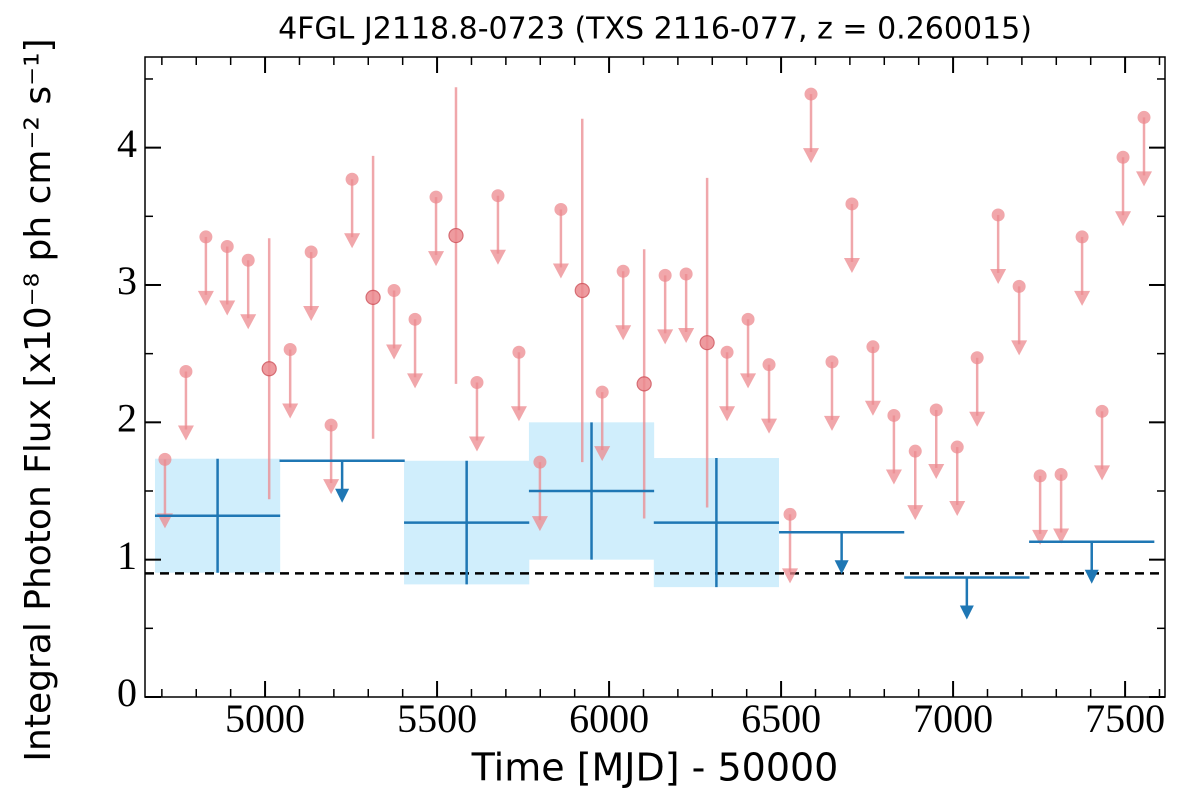 The image size is (1200, 805). What do you see at coordinates (127, 143) in the screenshot?
I see `y-tick-label: 4` at bounding box center [127, 143].